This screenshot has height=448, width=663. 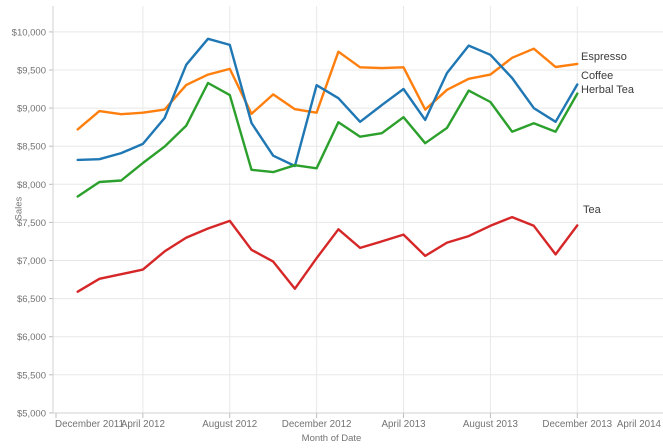 What do you see at coordinates (639, 424) in the screenshot?
I see `x-tick-label: April 2014` at bounding box center [639, 424].